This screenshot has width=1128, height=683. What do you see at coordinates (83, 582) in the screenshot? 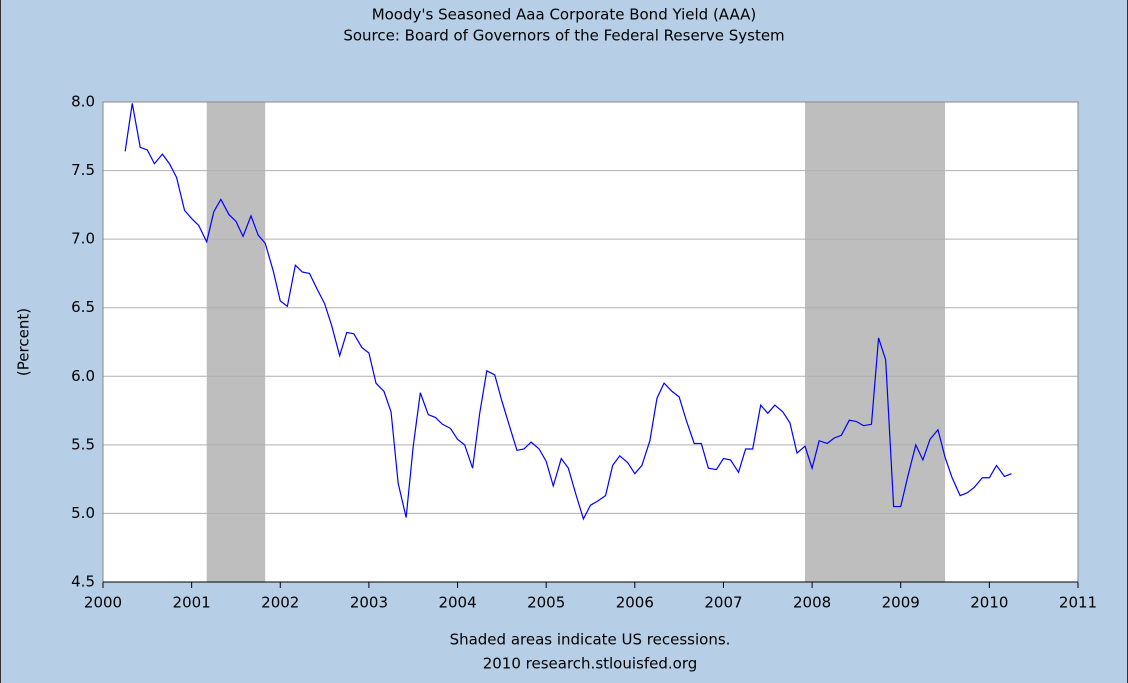
I see `y-tick-label: 4.5` at bounding box center [83, 582].